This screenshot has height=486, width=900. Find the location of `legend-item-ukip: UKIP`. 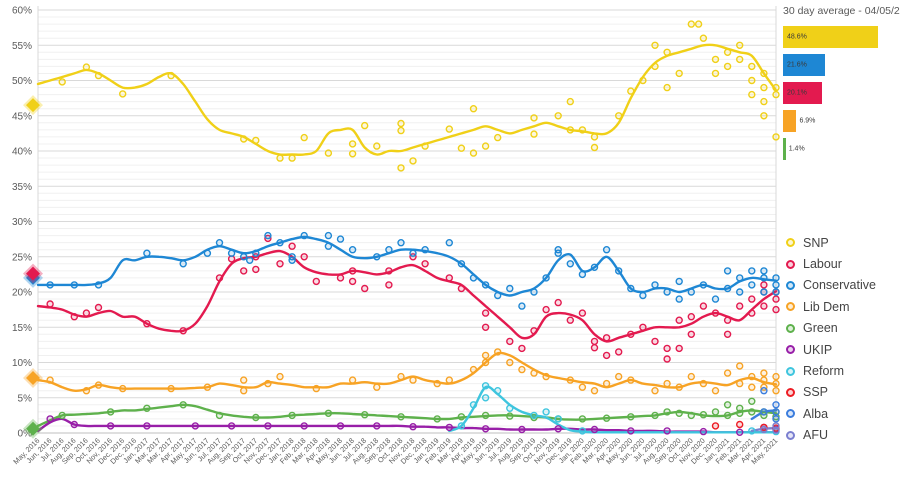

legend-item-ukip: UKIP is located at coordinates (842, 349).